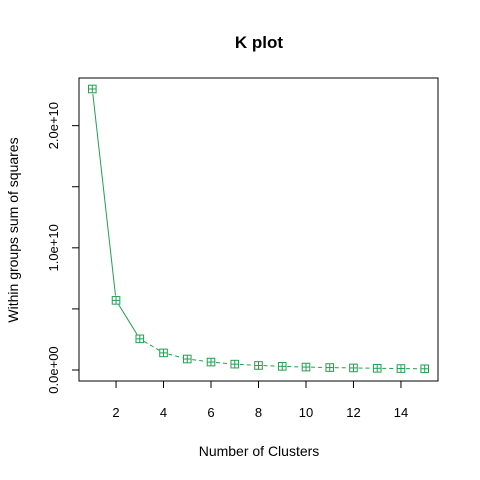 Image resolution: width=480 pixels, height=480 pixels. What do you see at coordinates (53, 369) in the screenshot?
I see `y-tick-label: 0.0e+00` at bounding box center [53, 369].